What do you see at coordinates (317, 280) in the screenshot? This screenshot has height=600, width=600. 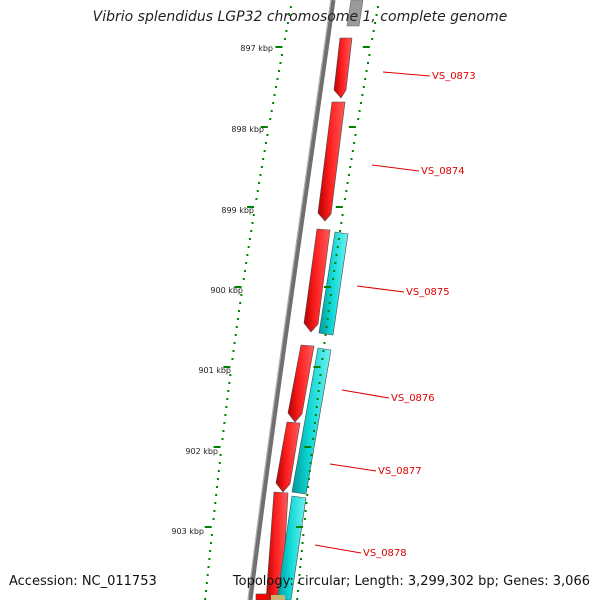 I see `gene-feature-vs0875` at bounding box center [317, 280].